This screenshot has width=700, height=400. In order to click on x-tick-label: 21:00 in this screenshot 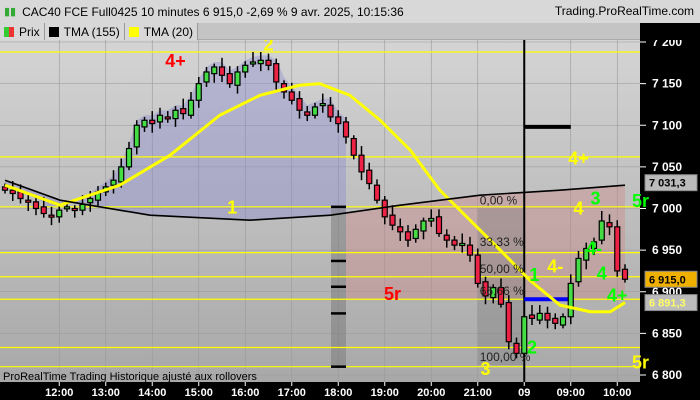, I will do `click(478, 393)`.